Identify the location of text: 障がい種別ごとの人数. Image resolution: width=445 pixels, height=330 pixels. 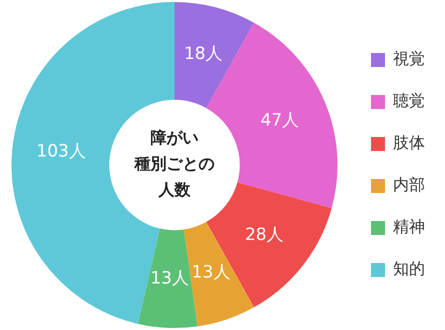
(174, 164).